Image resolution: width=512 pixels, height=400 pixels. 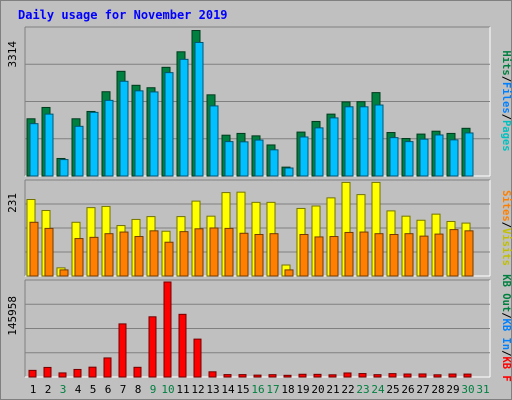 What do you see at coordinates (167, 389) in the screenshot?
I see `x-tick-label-10: 10` at bounding box center [167, 389].